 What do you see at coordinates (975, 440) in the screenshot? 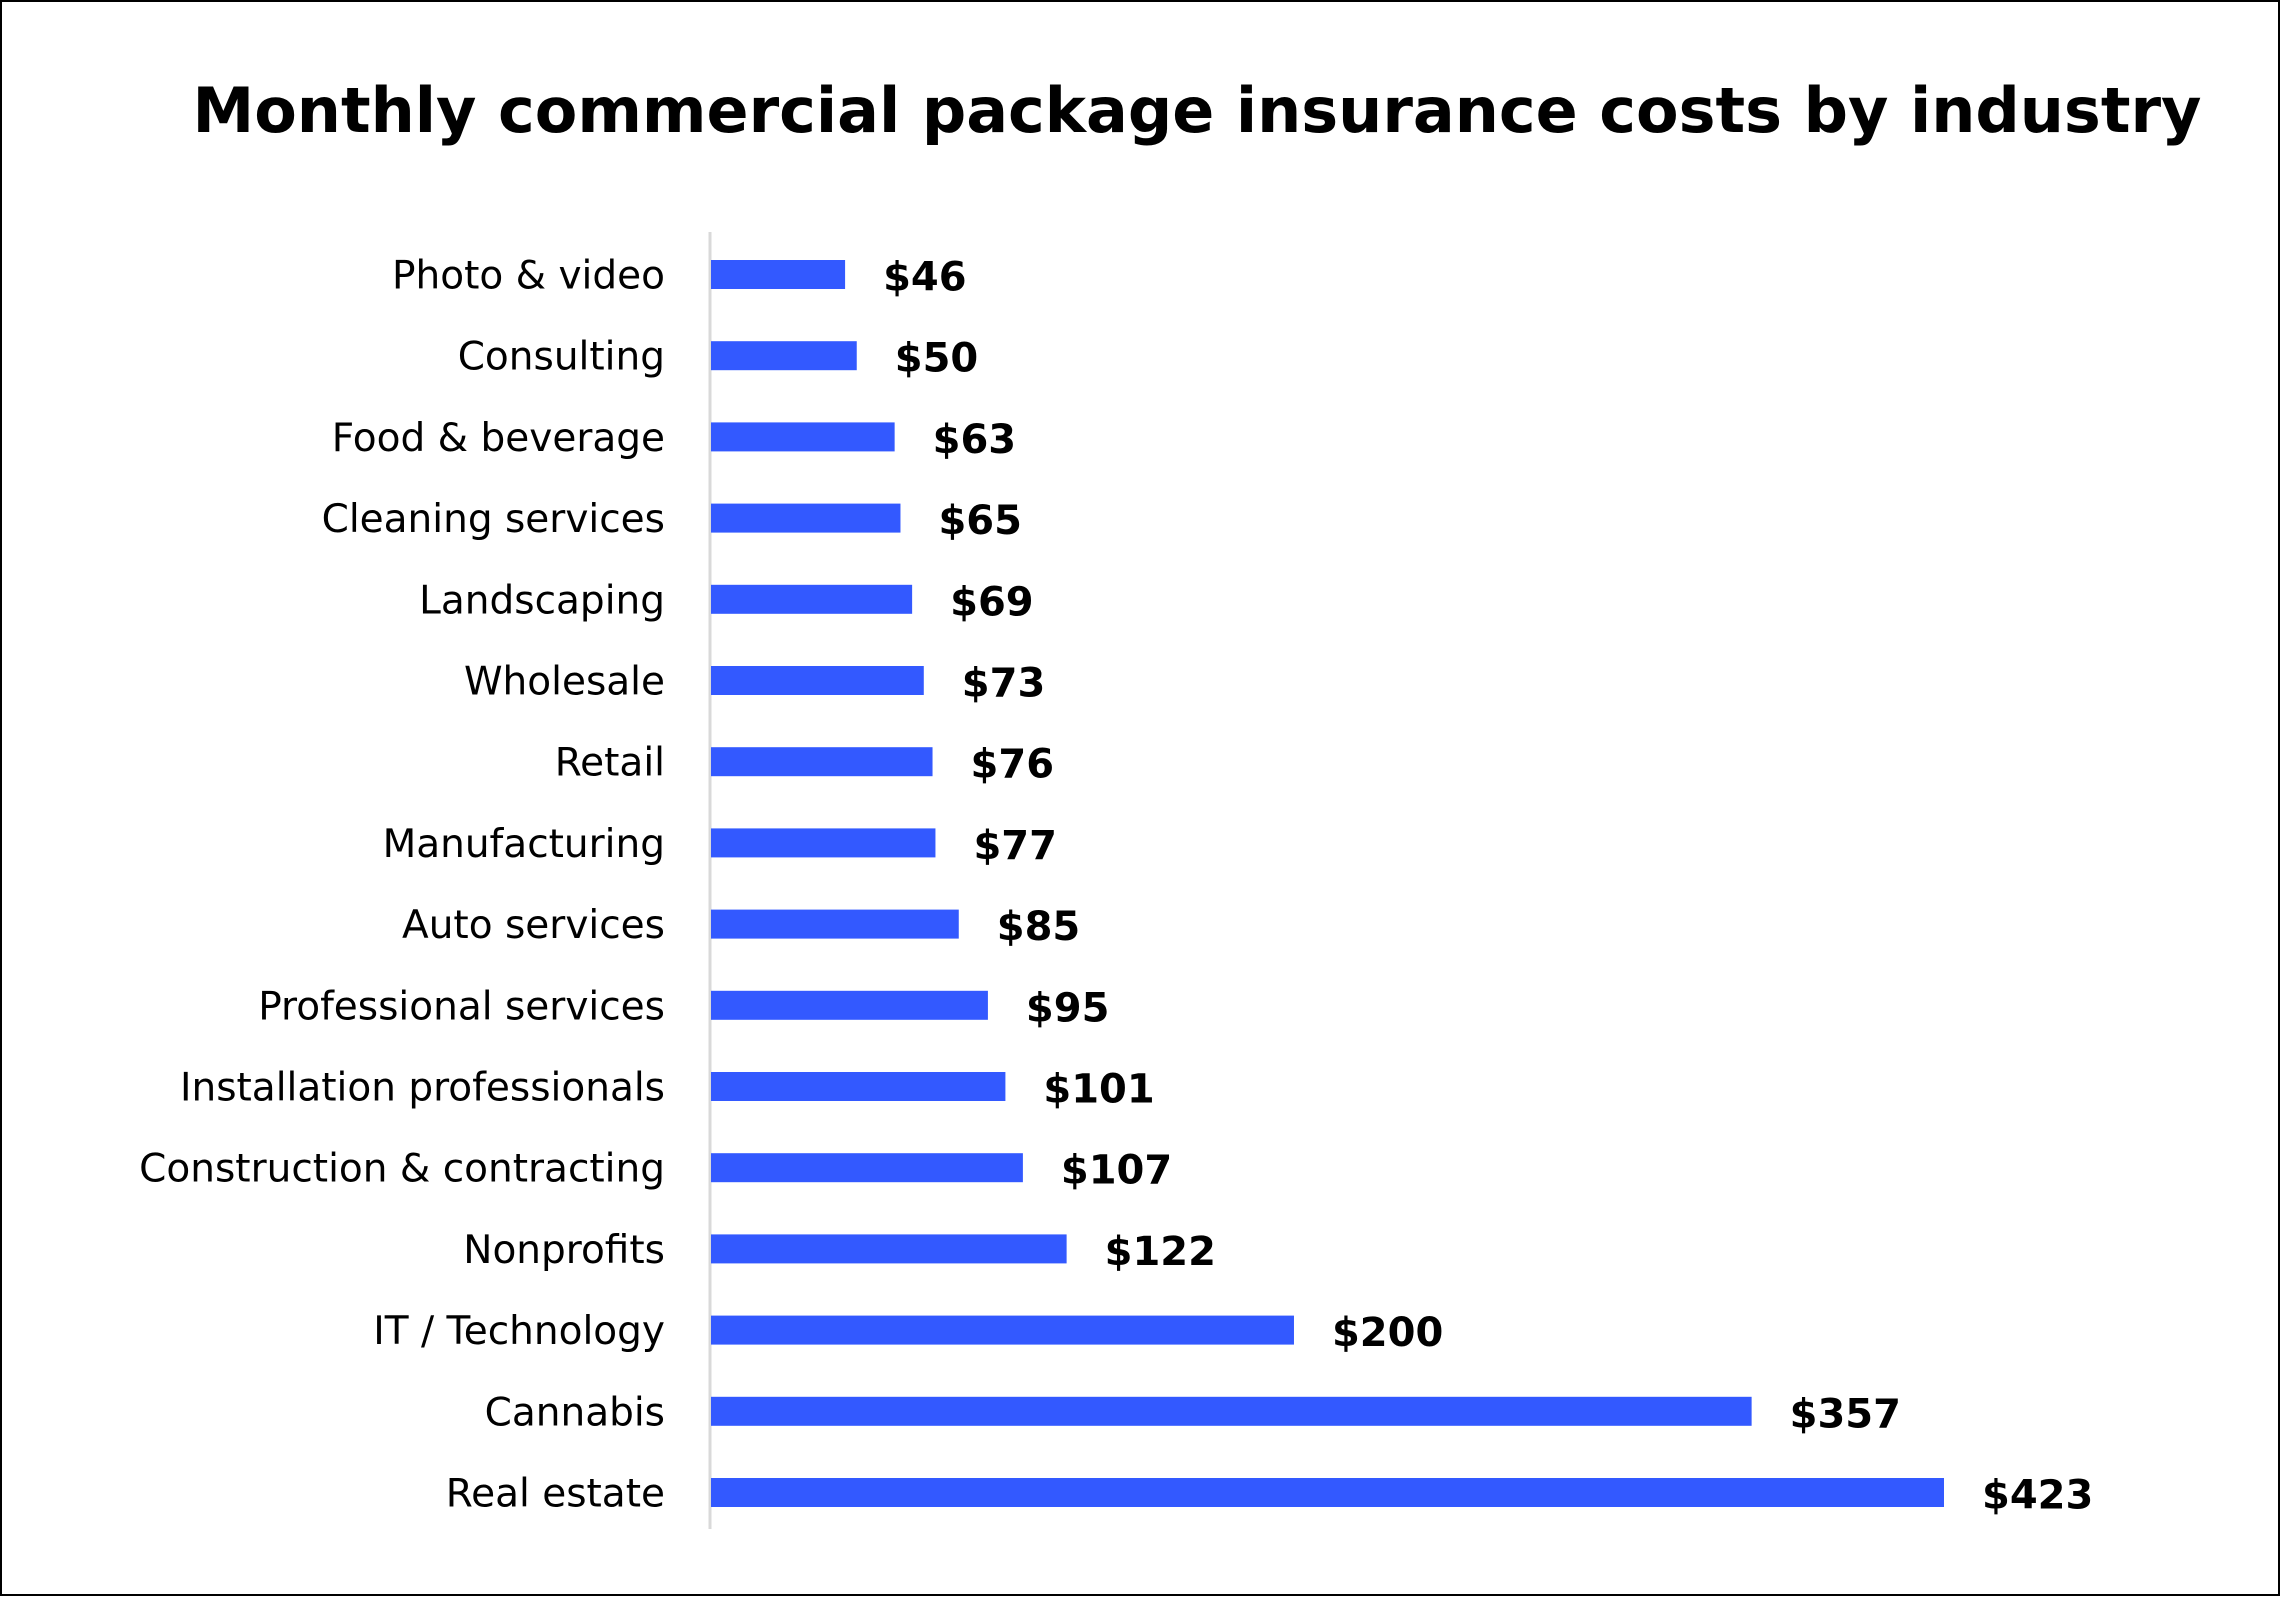
I see `data-label: $63` at bounding box center [975, 440].